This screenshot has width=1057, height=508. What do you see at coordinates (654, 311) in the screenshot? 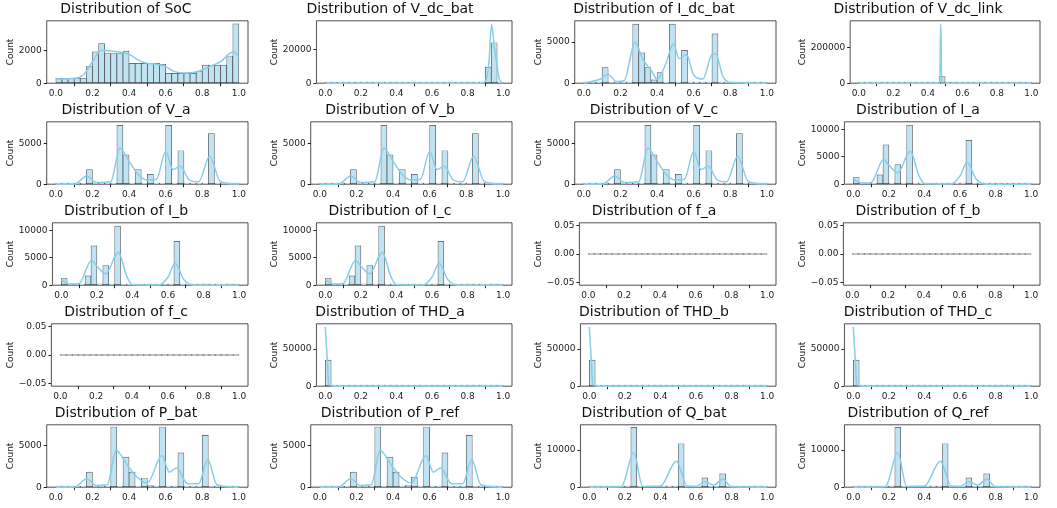
I see `chart-title: Distribution of THD_b` at bounding box center [654, 311].